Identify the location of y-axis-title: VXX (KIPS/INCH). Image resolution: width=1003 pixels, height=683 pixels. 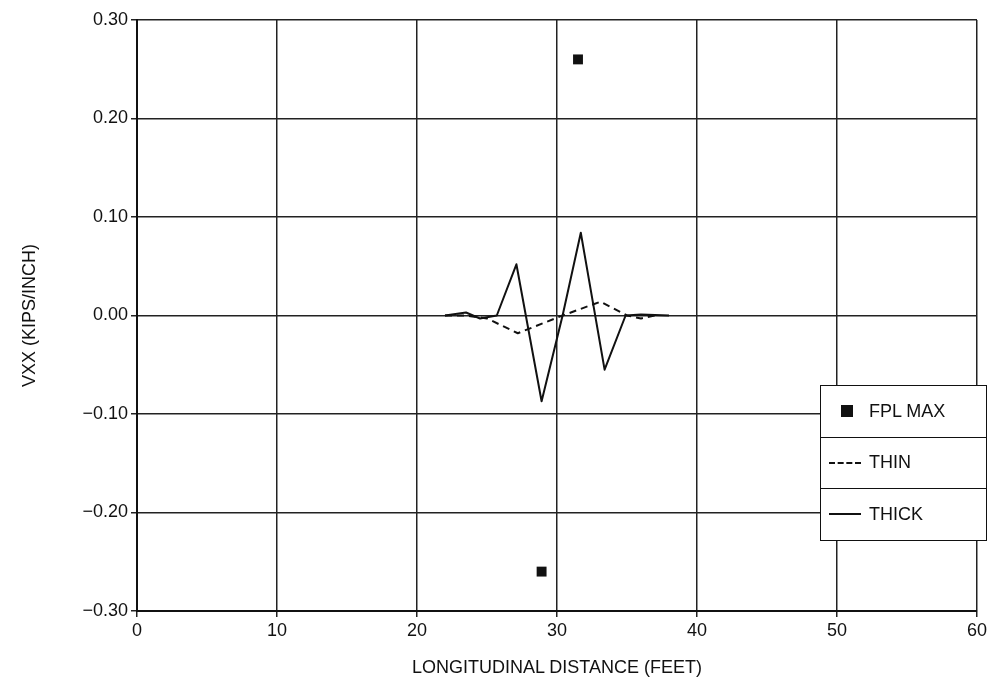
(28, 315).